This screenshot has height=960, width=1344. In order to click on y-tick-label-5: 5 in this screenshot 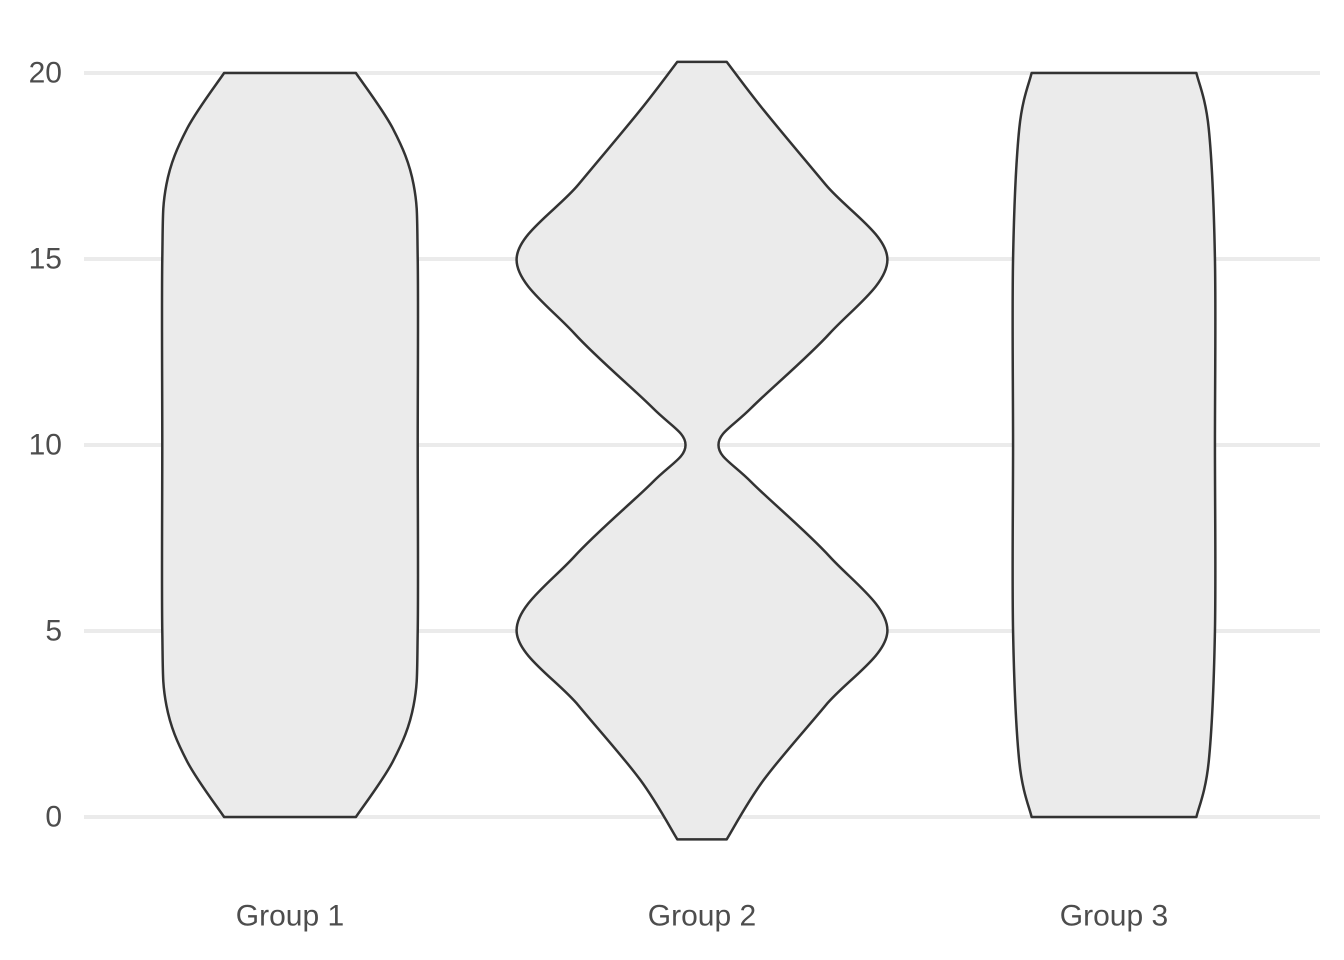, I will do `click(53, 631)`.